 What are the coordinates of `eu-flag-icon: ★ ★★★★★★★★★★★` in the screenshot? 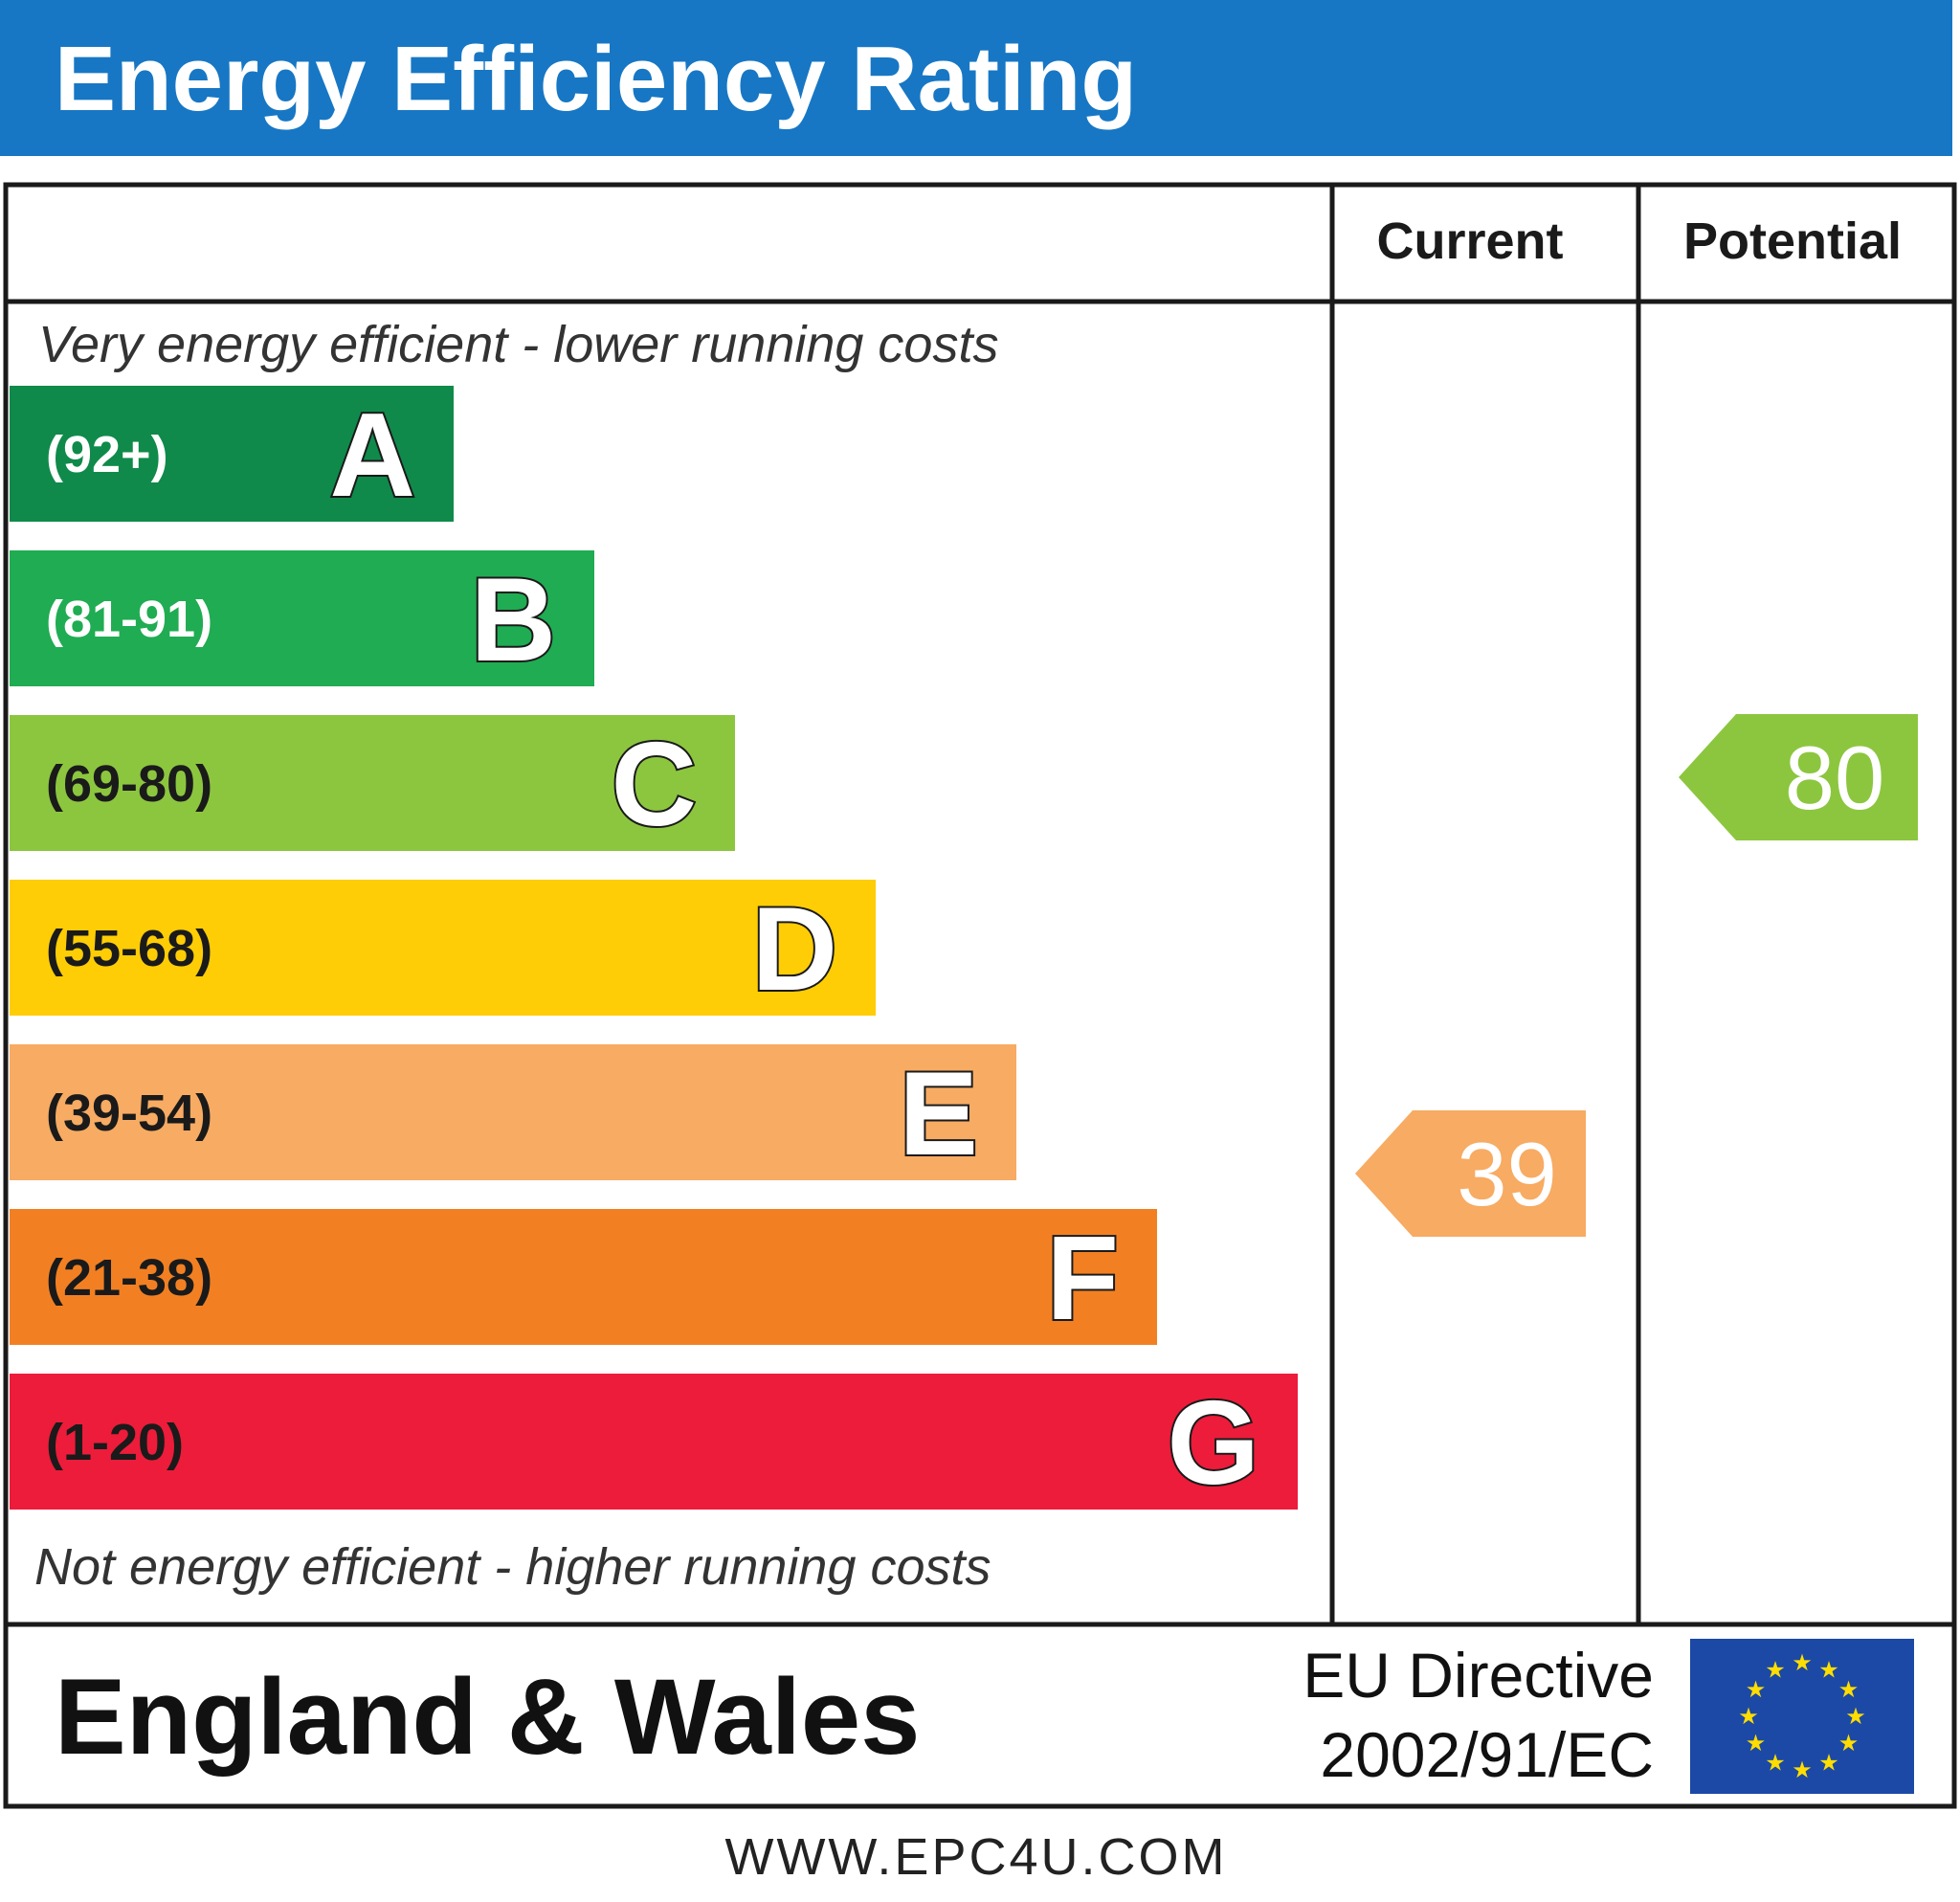 It's located at (1802, 1716).